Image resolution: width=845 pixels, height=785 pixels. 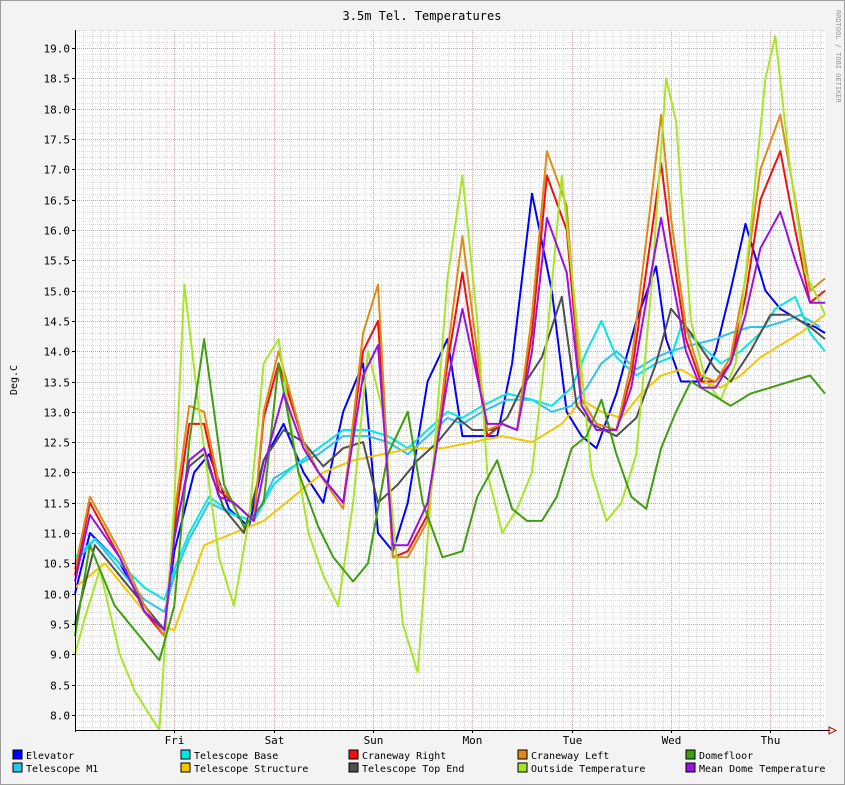 What do you see at coordinates (14, 380) in the screenshot?
I see `y-axis-label: Deg.C` at bounding box center [14, 380].